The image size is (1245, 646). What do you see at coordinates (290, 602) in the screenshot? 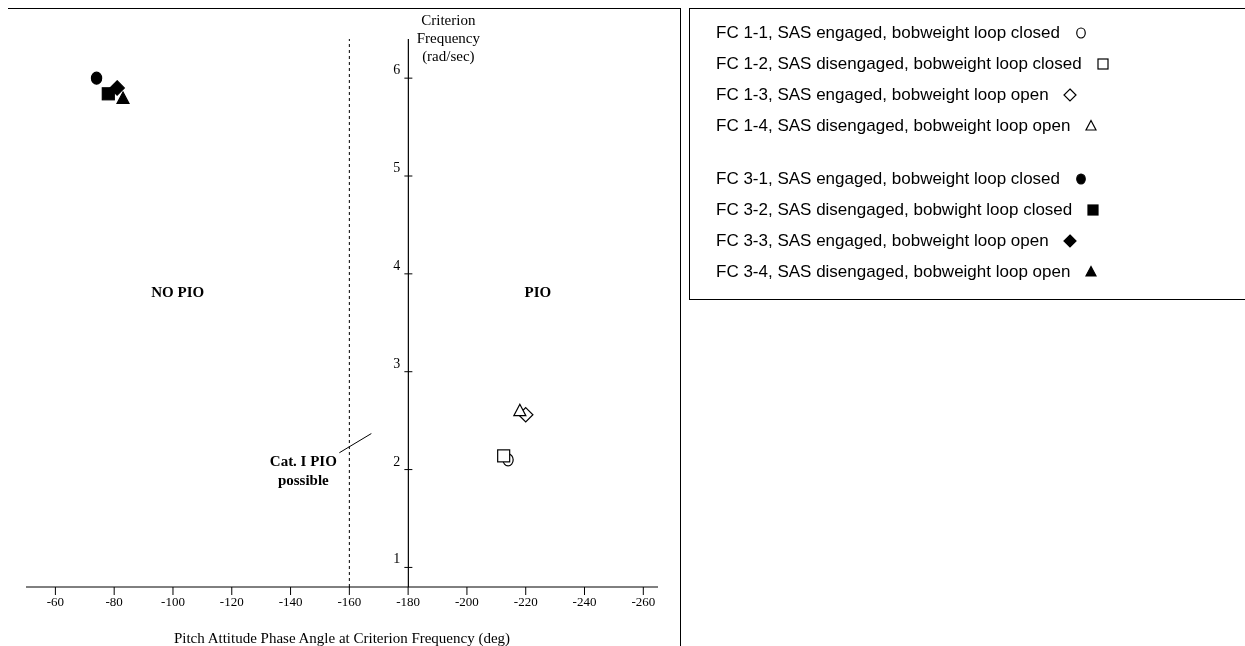
I see `x-tick-label: -140` at bounding box center [290, 602].